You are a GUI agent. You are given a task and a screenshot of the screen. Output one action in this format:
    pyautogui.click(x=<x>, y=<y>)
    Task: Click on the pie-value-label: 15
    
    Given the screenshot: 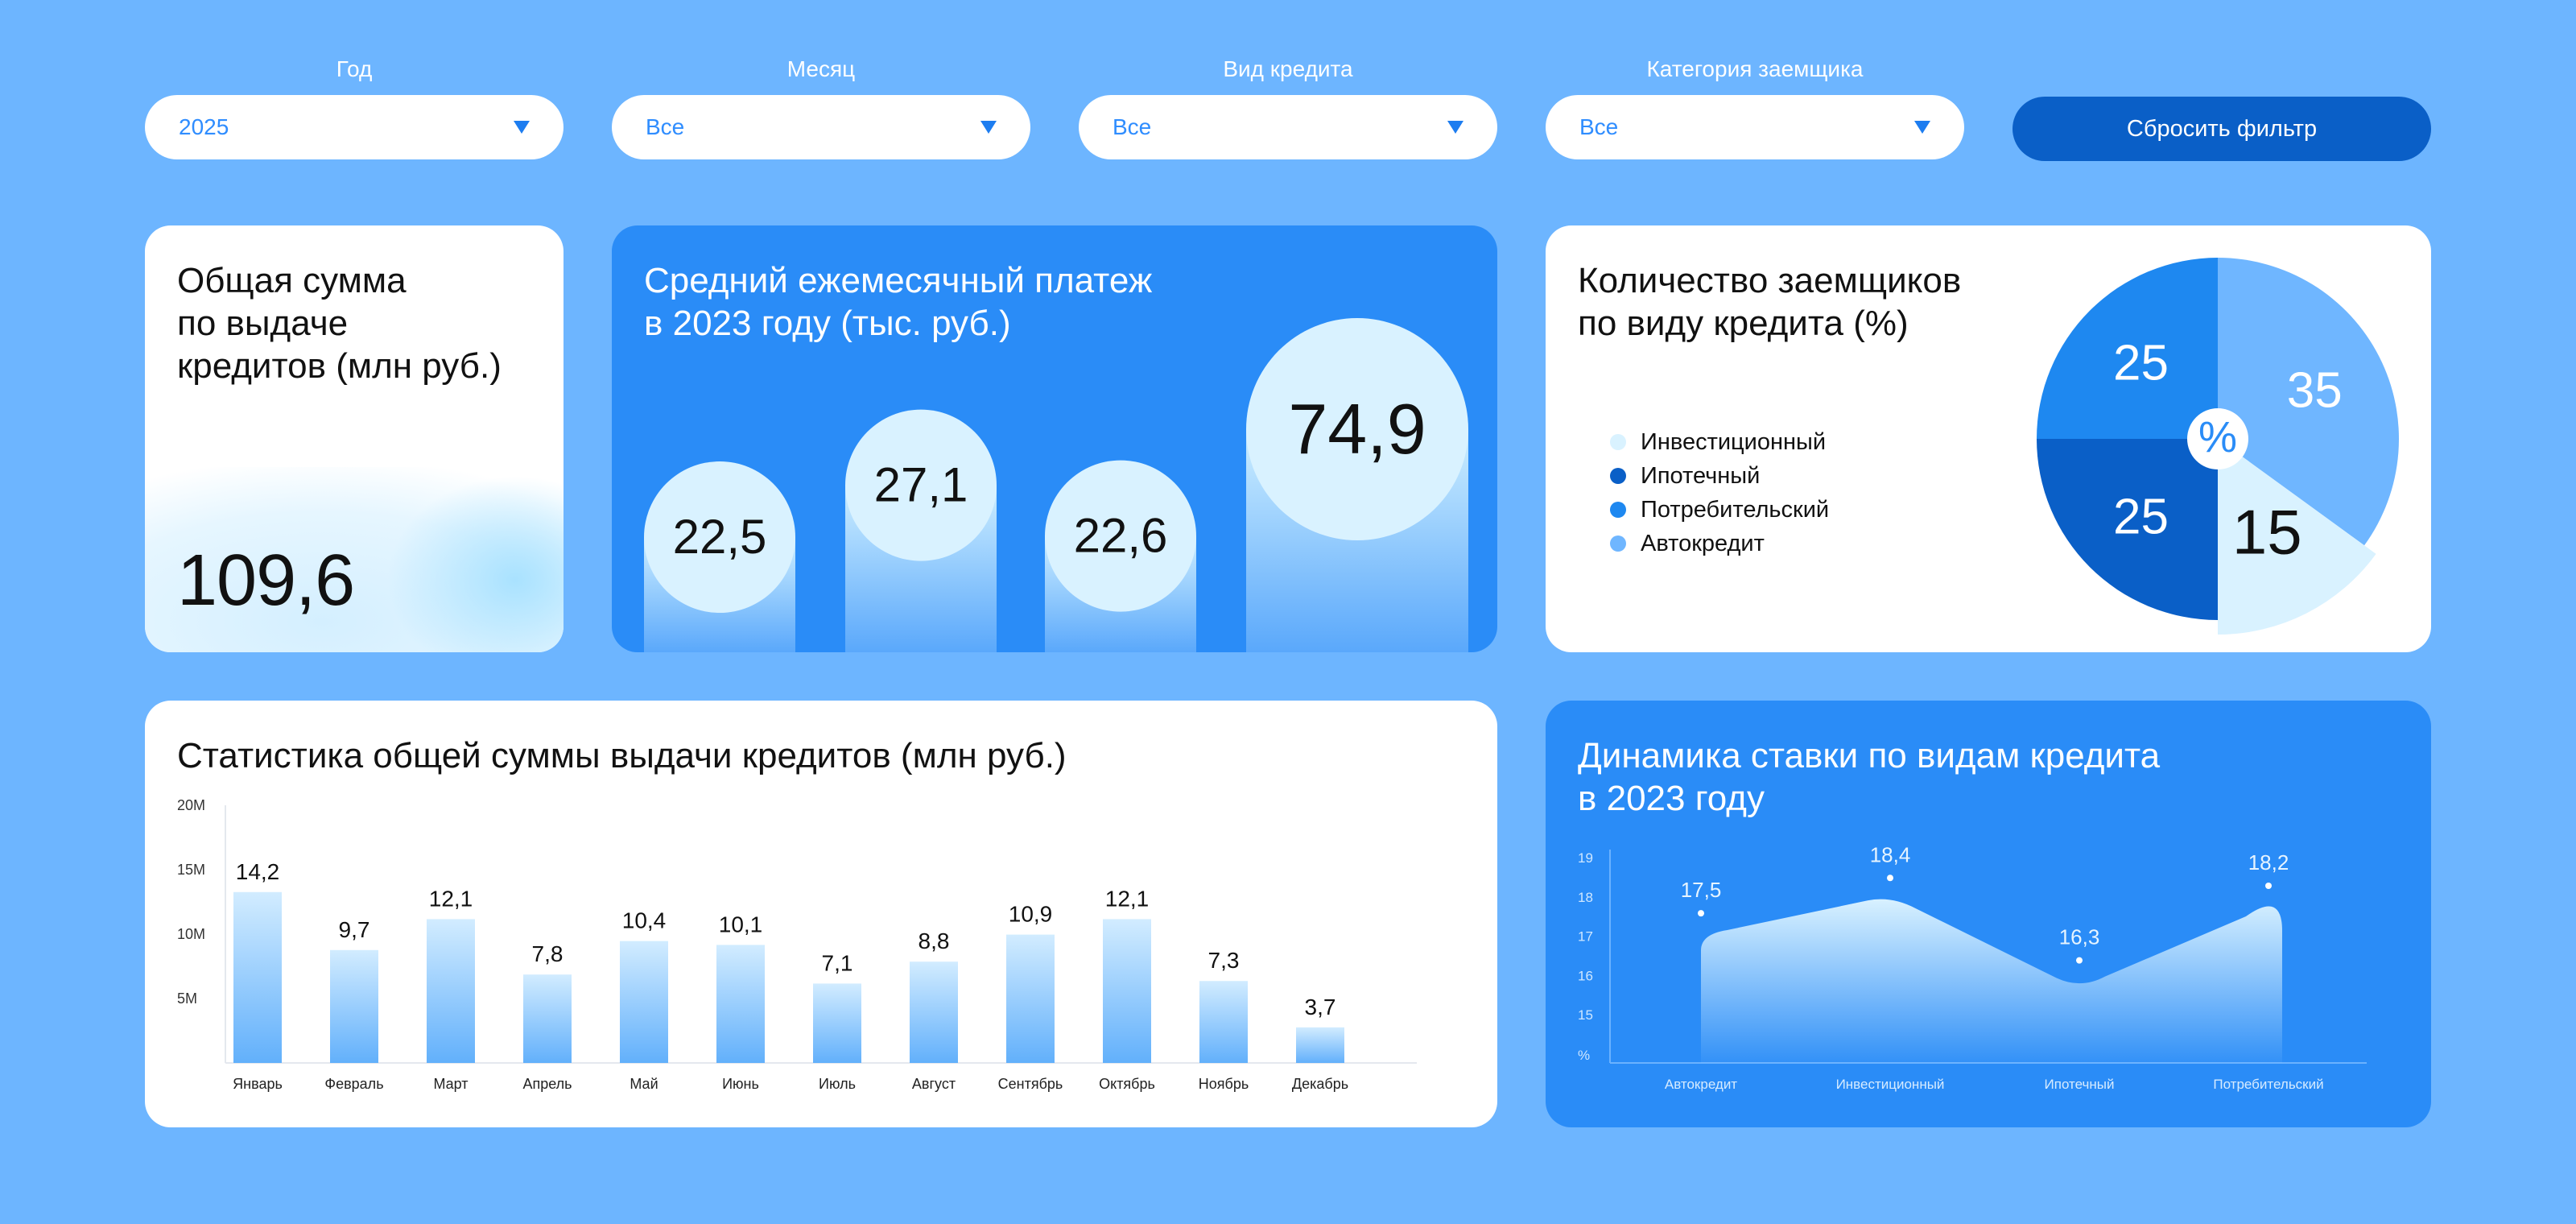 What is the action you would take?
    pyautogui.click(x=2267, y=531)
    